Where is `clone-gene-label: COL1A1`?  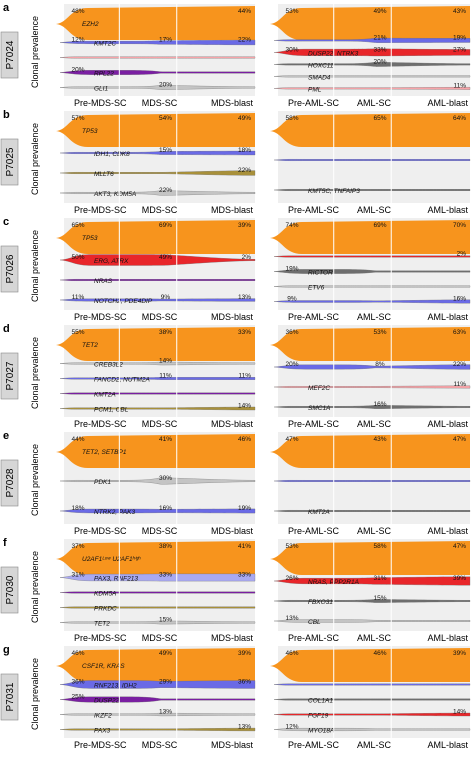 clone-gene-label: COL1A1 is located at coordinates (320, 701).